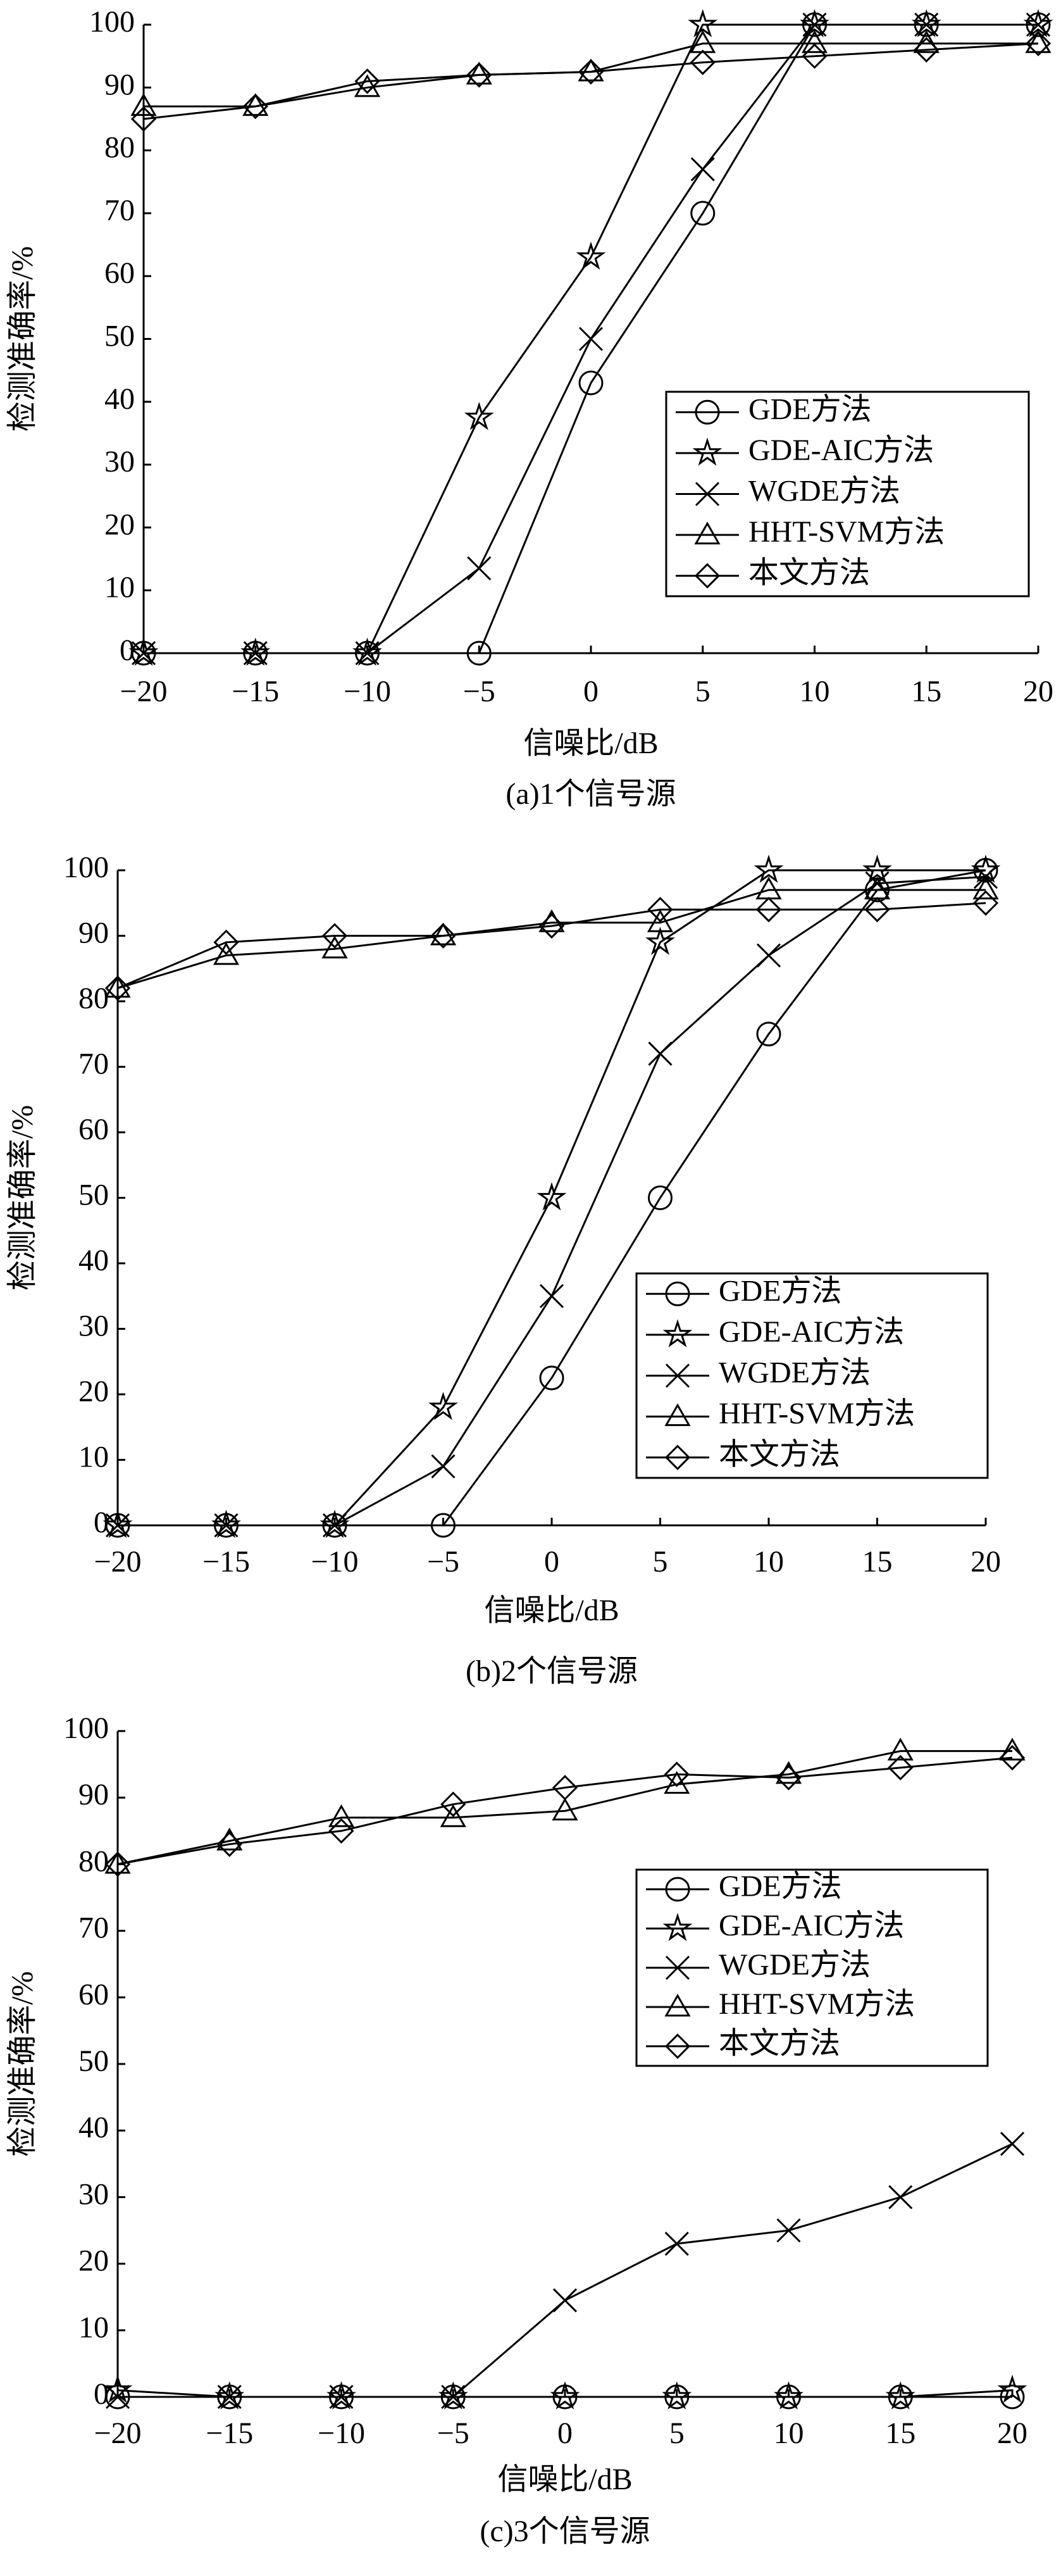  Describe the element at coordinates (564, 2479) in the screenshot. I see `x-axis-label: 信噪比/dB` at that location.